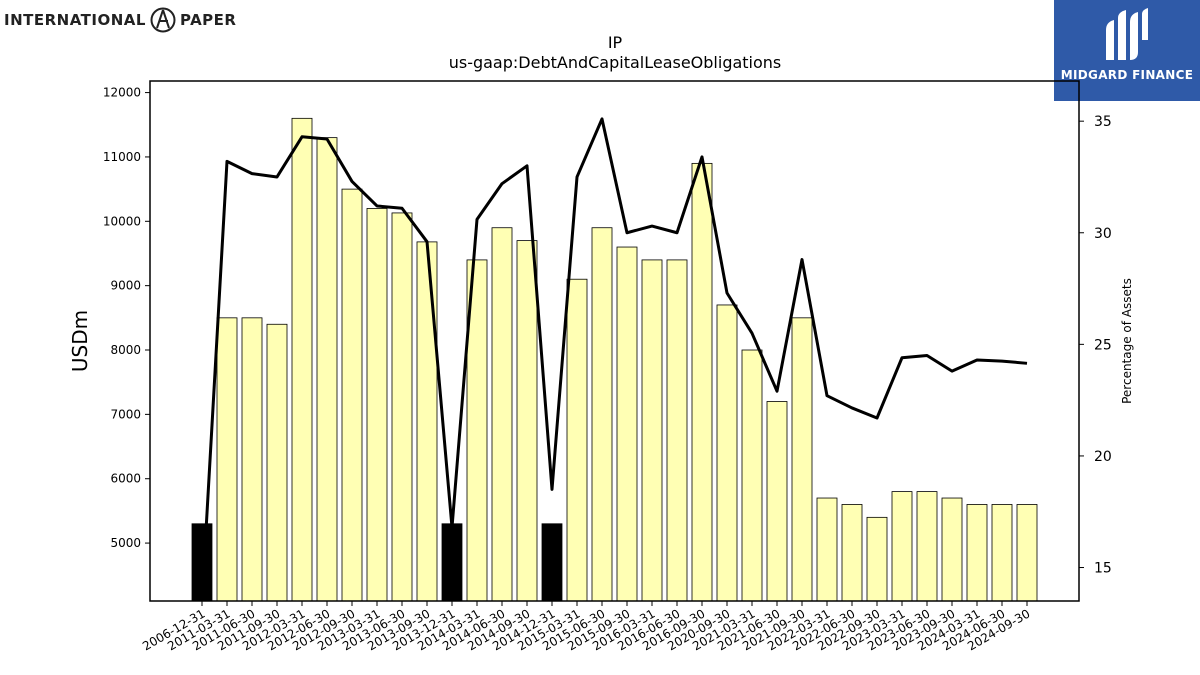 Image resolution: width=1200 pixels, height=675 pixels. I want to click on y2-tick-label: 15, so click(1103, 569).